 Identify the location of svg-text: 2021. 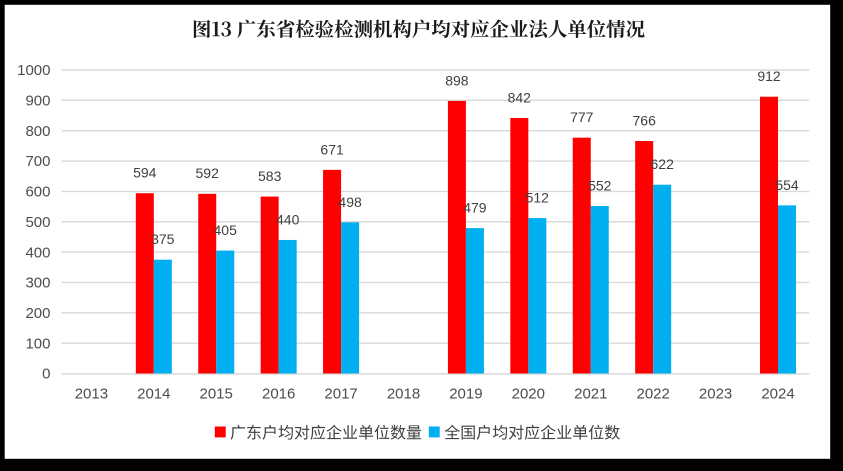
(590, 393).